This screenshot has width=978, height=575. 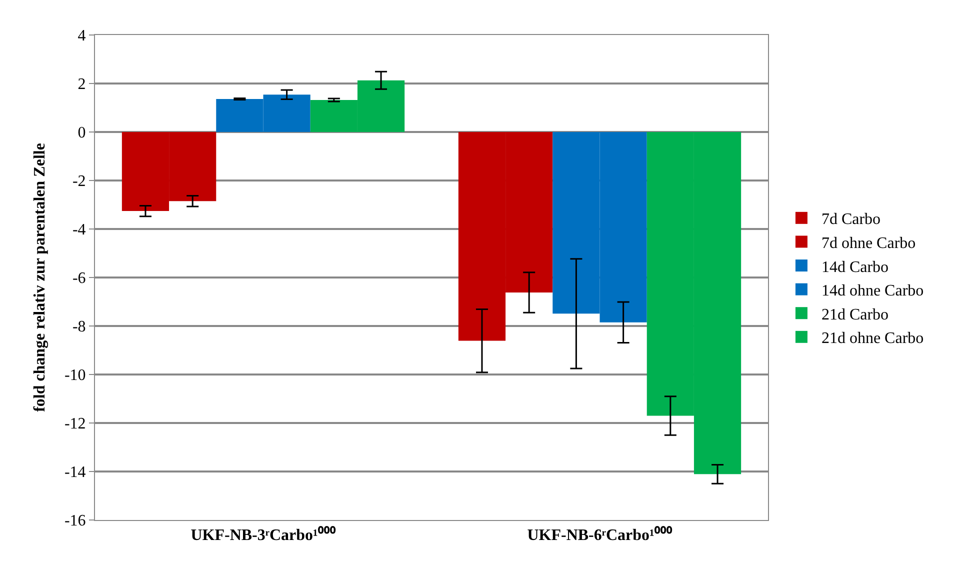 I want to click on legend-label: 21d ohne Carbo, so click(x=872, y=339).